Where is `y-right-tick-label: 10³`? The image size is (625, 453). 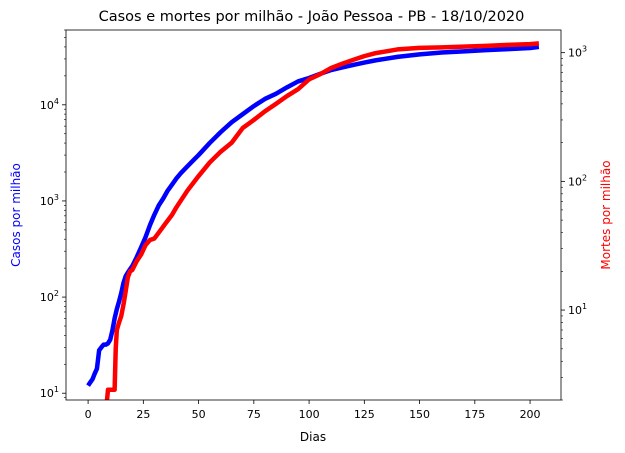 y-right-tick-label: 10³ is located at coordinates (577, 52).